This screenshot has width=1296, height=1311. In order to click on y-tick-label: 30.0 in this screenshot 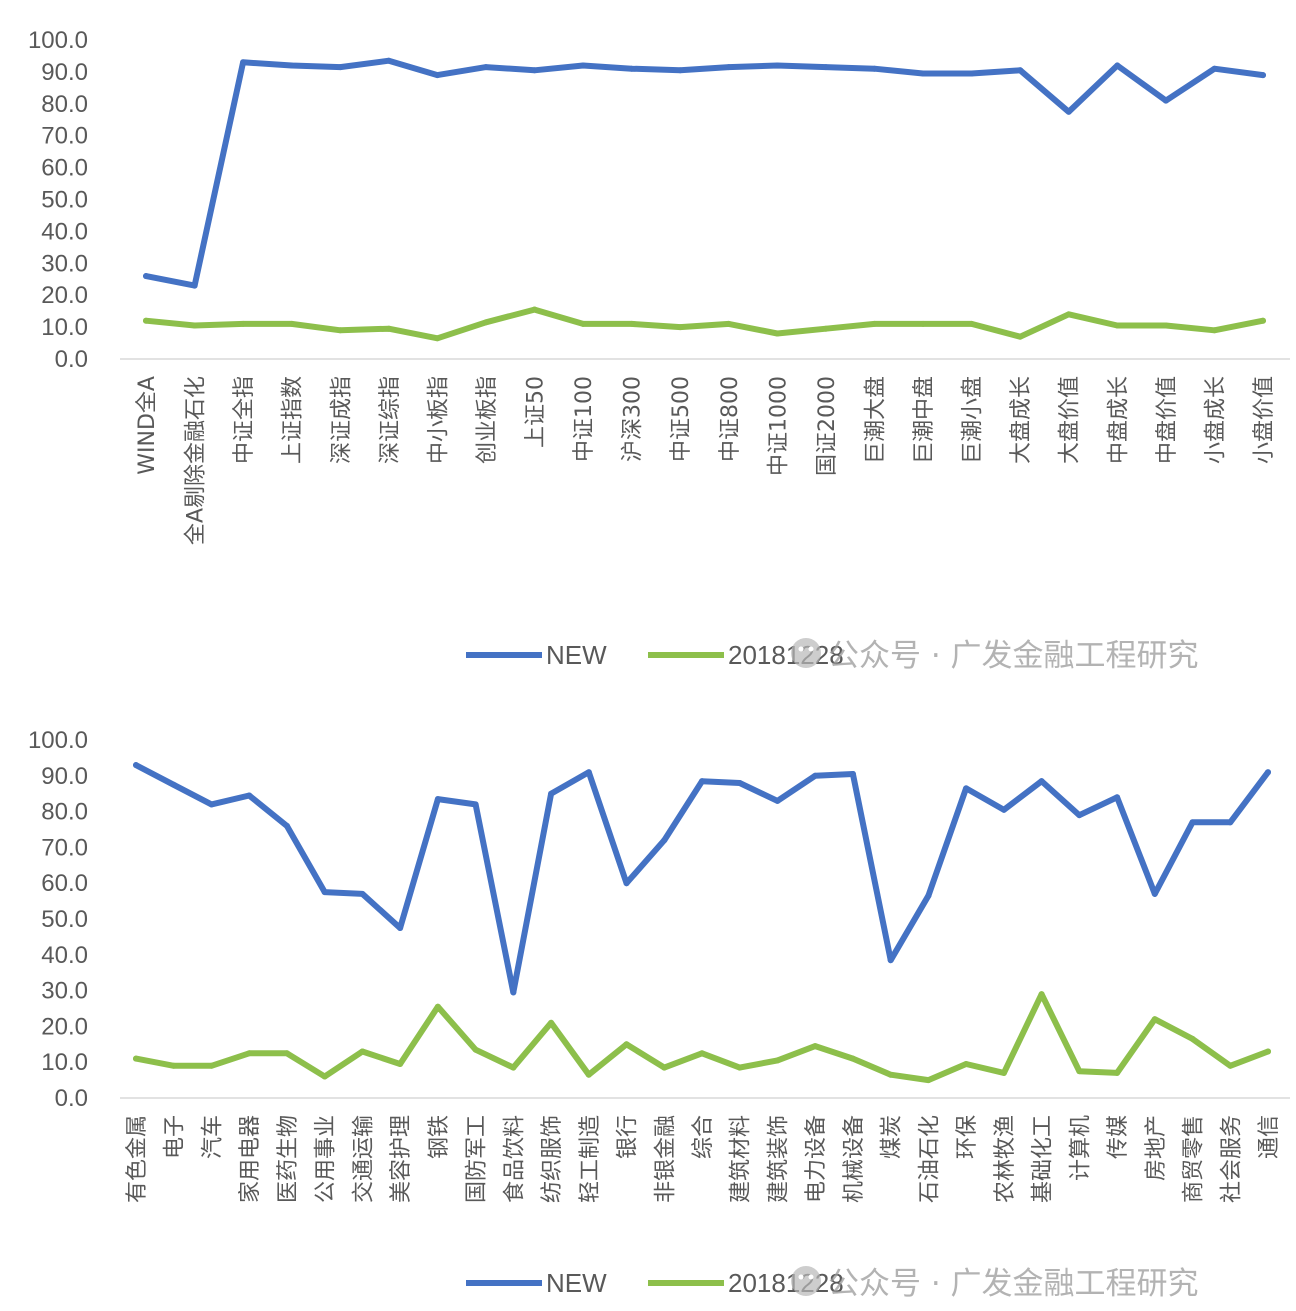, I will do `click(64, 991)`.